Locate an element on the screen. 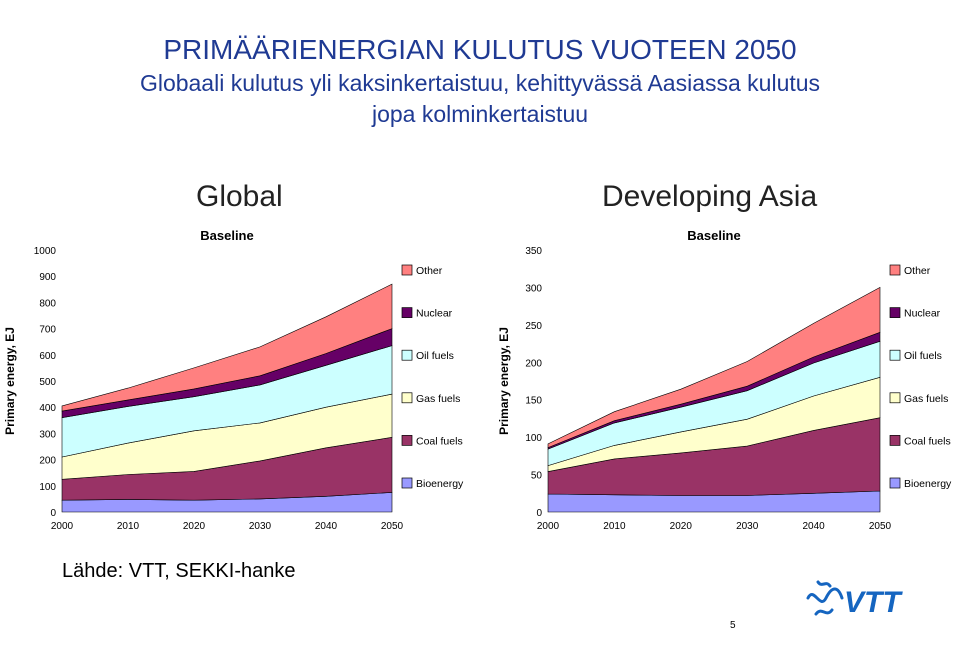  y-tick-label: 500 is located at coordinates (47, 382).